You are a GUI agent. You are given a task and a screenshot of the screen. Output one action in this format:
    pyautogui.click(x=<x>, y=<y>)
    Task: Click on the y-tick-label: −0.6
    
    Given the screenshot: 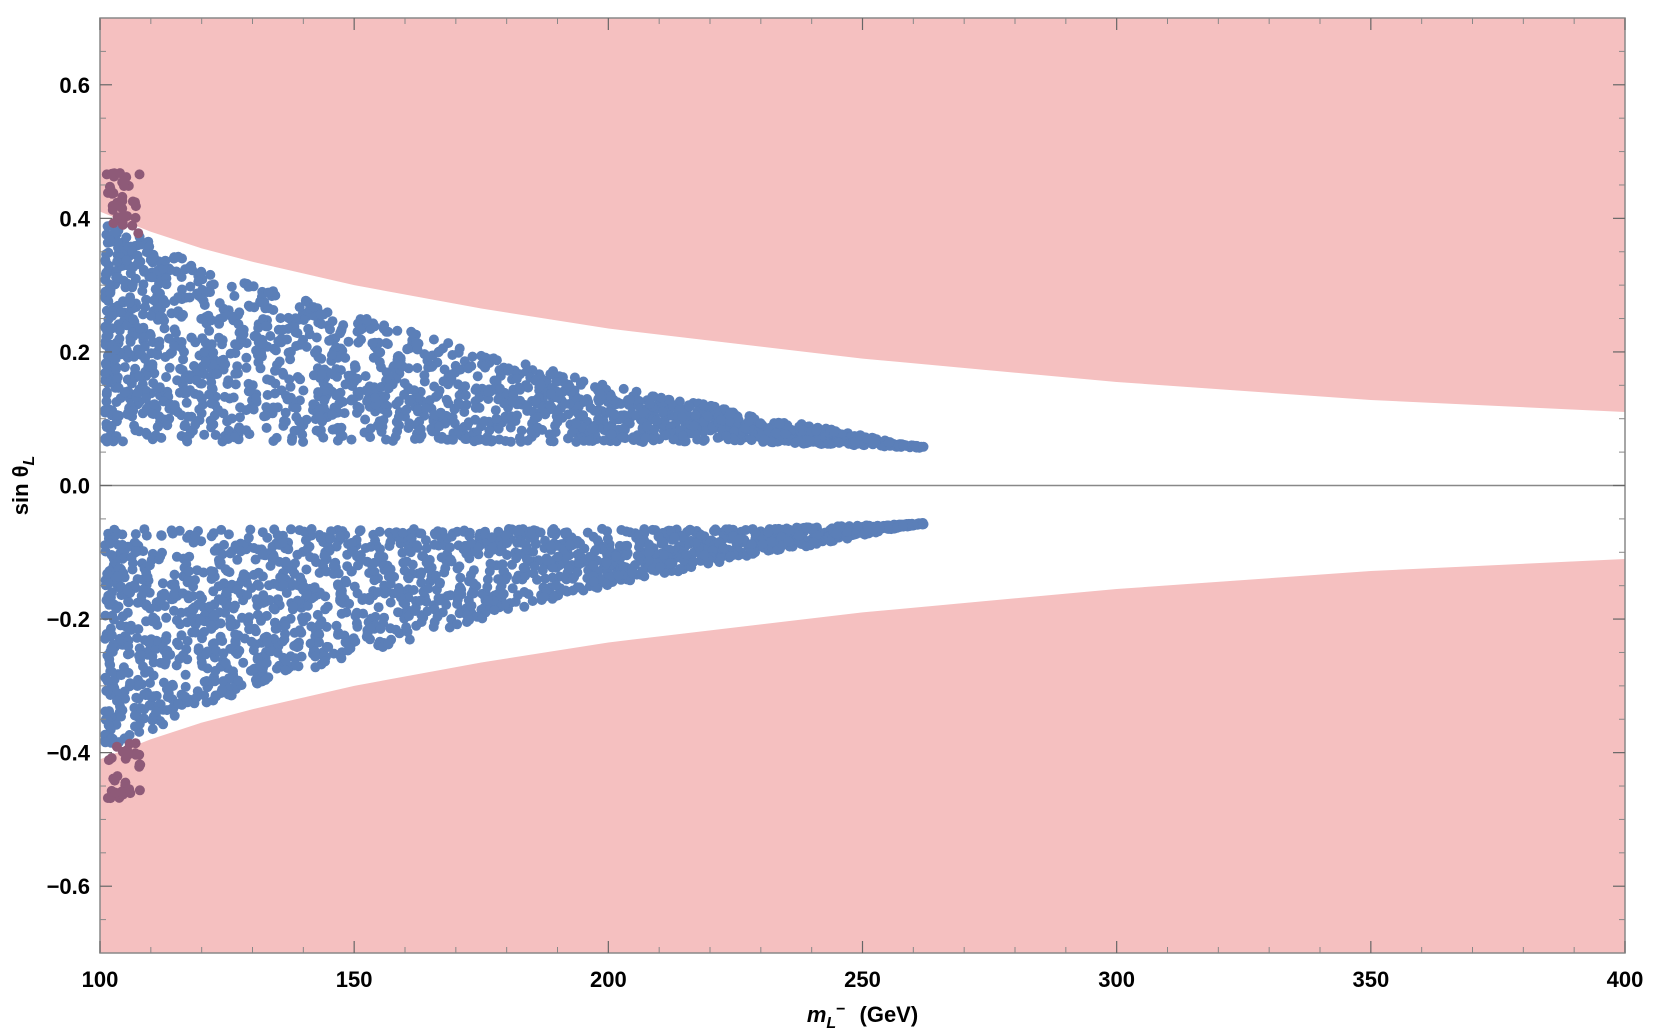 What is the action you would take?
    pyautogui.click(x=68, y=886)
    